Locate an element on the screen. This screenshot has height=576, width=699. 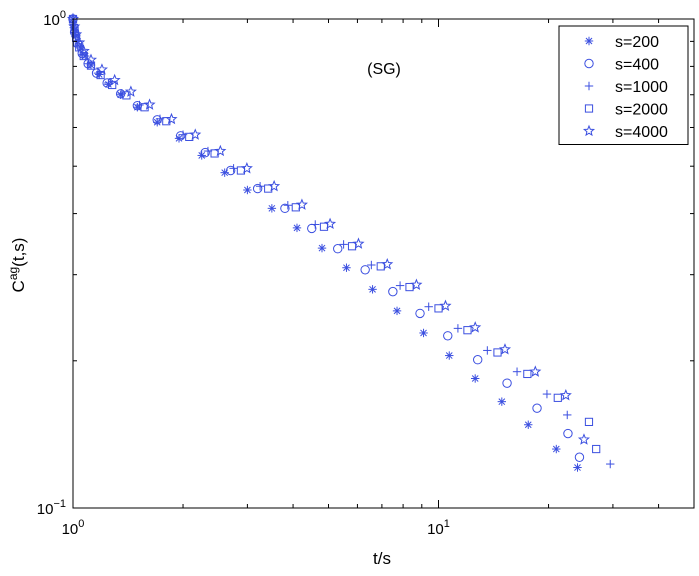
y-tick-label: 10⁻¹ is located at coordinates (51, 508).